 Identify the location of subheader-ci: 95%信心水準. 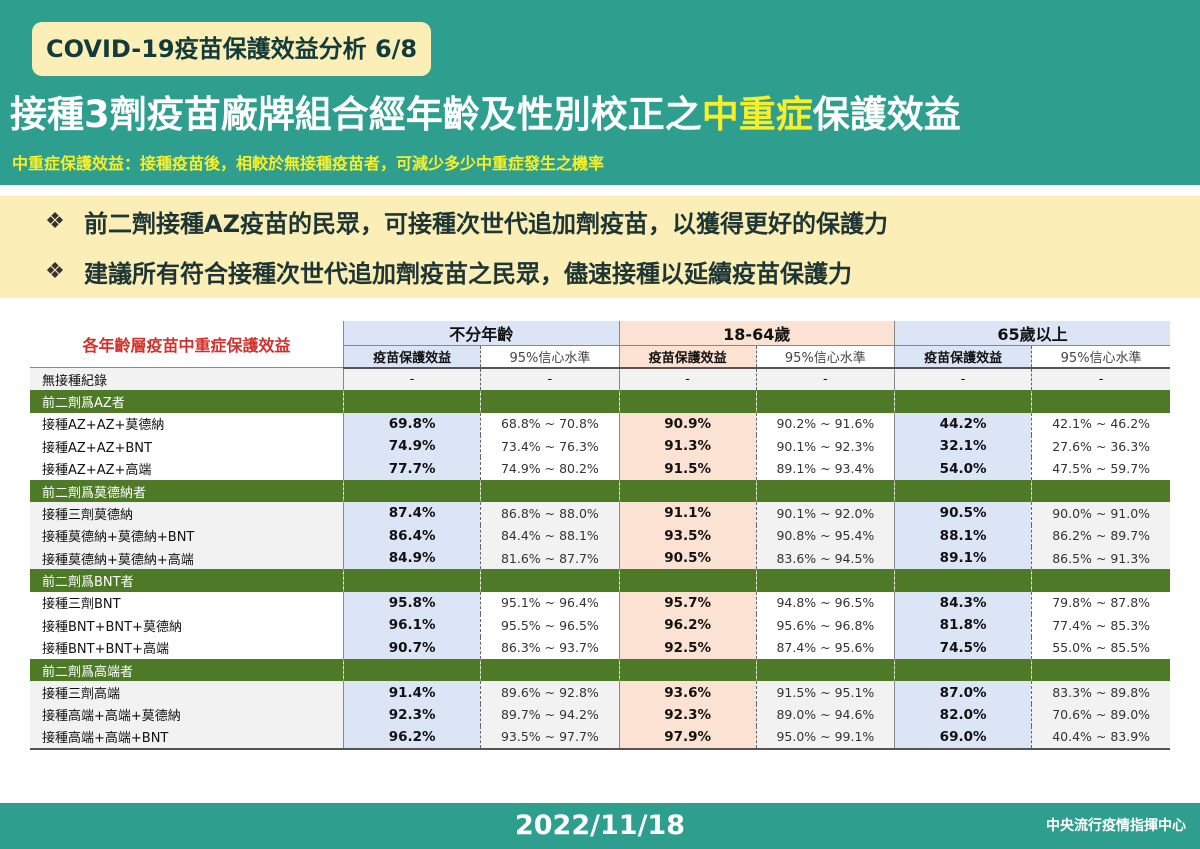
(1100, 357).